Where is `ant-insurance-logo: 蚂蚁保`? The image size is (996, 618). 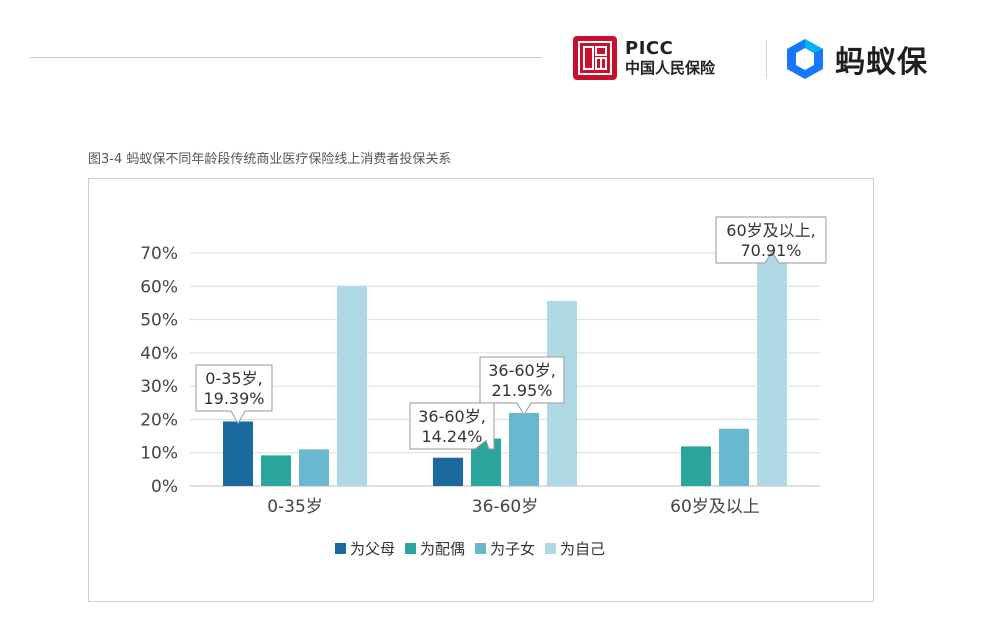 ant-insurance-logo: 蚂蚁保 is located at coordinates (855, 59).